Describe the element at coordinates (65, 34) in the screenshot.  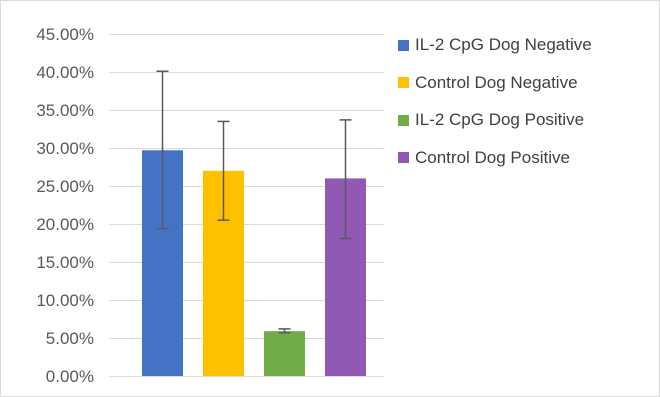
I see `y-tick-label: 45.00%` at that location.